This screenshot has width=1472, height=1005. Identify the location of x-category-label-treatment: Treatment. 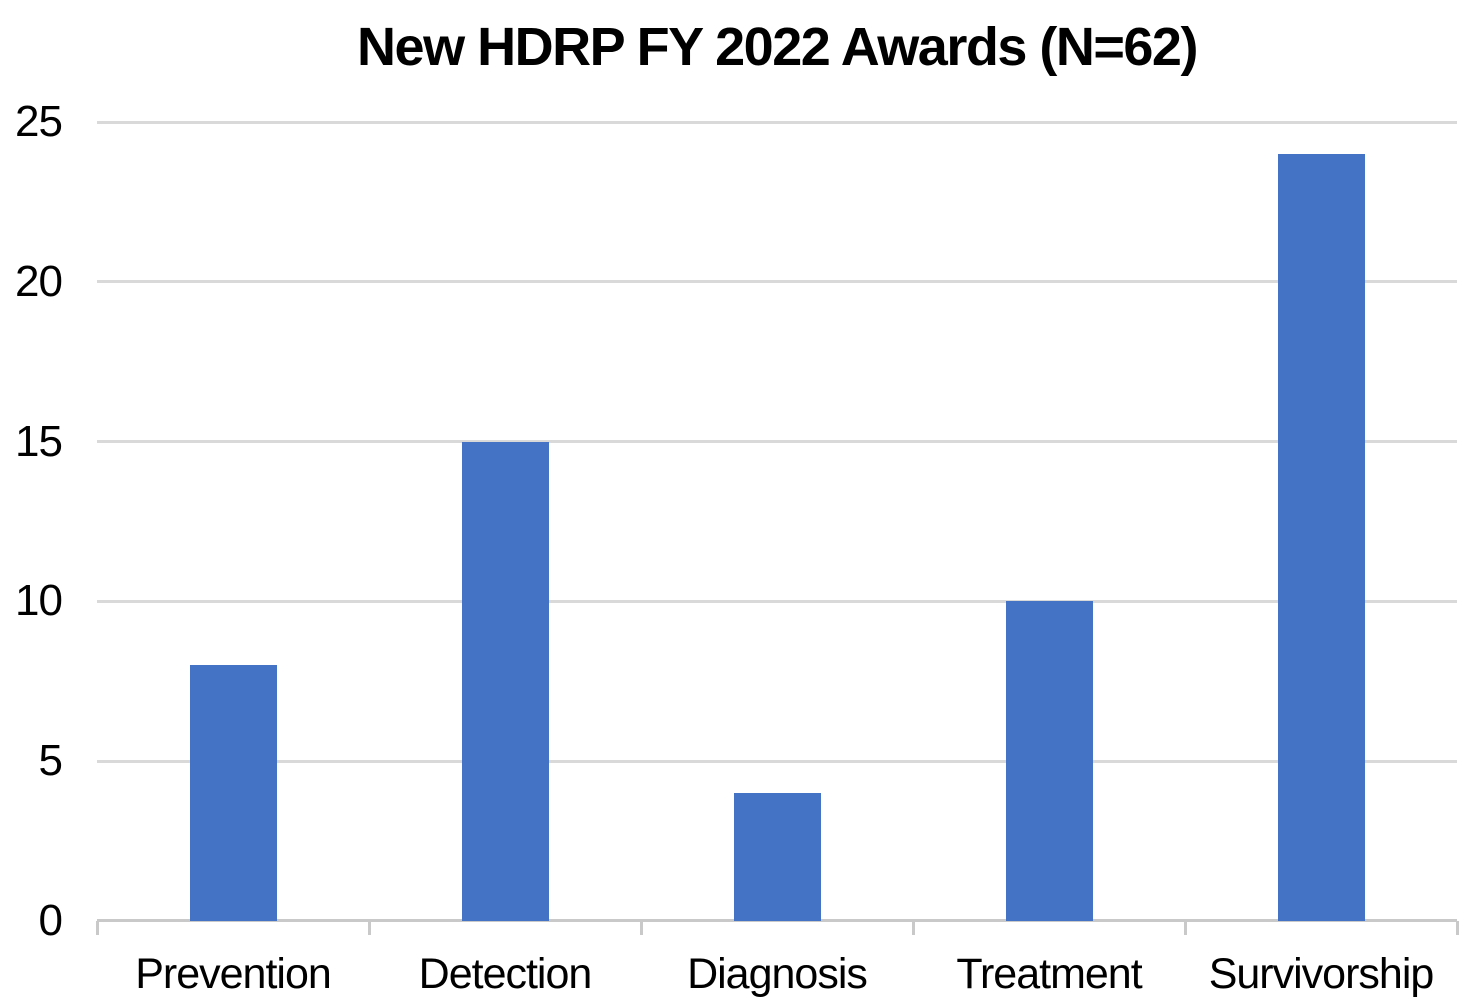
(1049, 974).